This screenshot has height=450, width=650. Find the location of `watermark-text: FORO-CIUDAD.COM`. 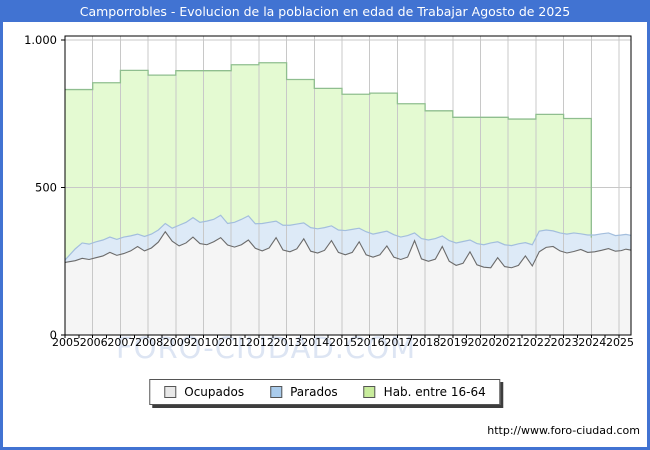

watermark-text: FORO-CIUDAD.COM is located at coordinates (266, 348).